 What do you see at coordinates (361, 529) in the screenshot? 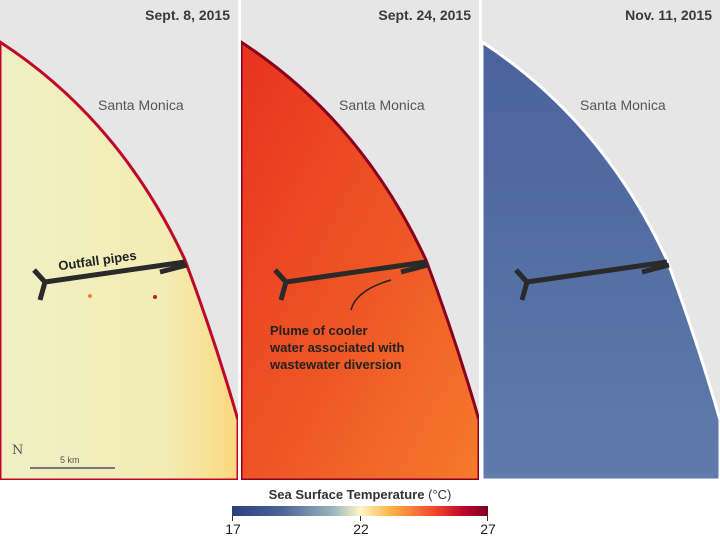
I see `colorbar-mid: 22` at bounding box center [361, 529].